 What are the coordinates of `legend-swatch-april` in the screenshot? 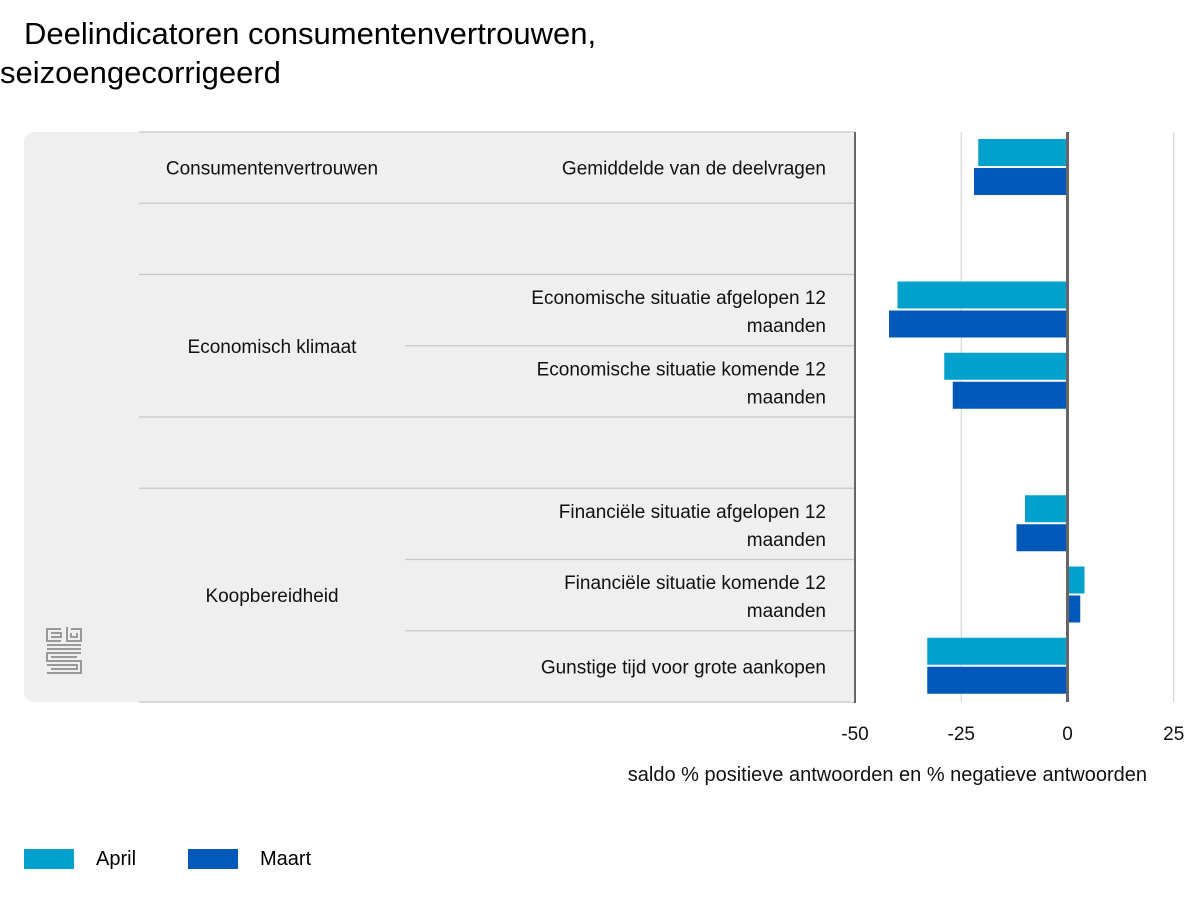 It's located at (49, 859).